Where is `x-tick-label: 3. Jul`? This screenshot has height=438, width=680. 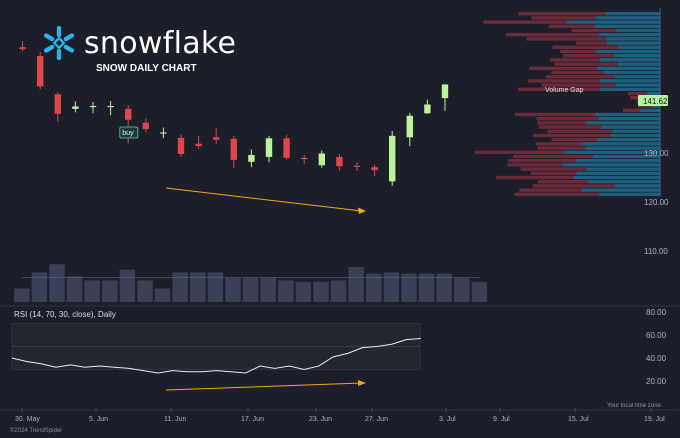 x-tick-label: 3. Jul is located at coordinates (447, 419).